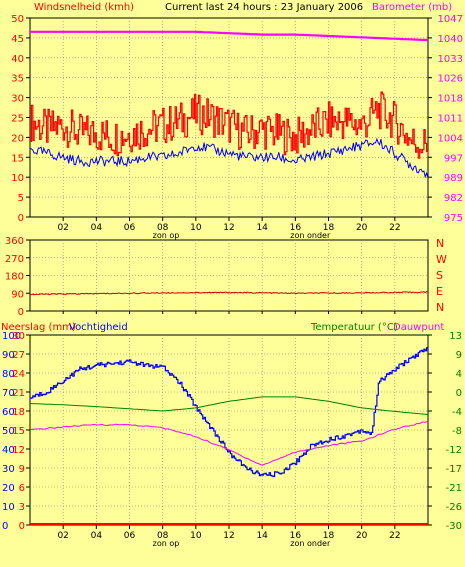 This screenshot has width=465, height=567. I want to click on direction-tick-label: 90, so click(17, 294).